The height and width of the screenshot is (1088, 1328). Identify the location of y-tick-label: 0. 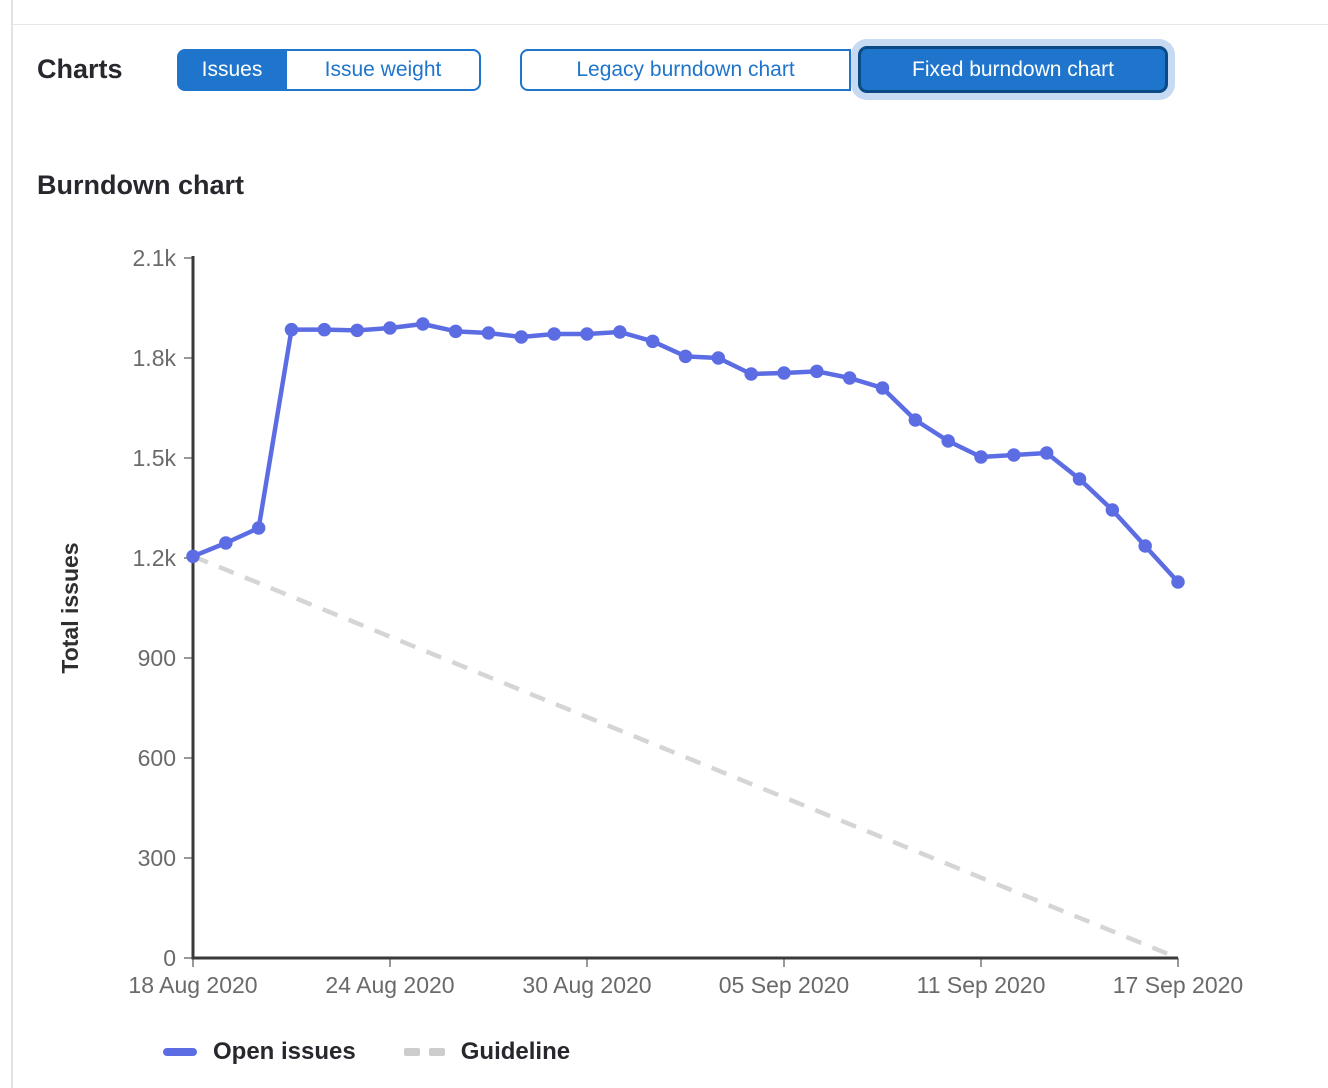
(169, 958).